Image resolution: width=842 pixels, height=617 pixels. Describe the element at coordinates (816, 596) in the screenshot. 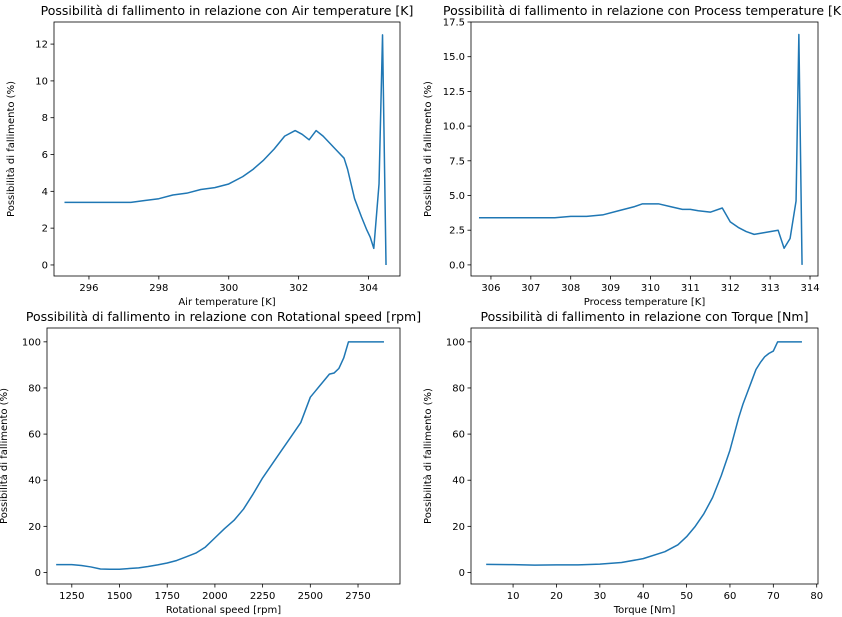

I see `x-tick-label: 80` at that location.